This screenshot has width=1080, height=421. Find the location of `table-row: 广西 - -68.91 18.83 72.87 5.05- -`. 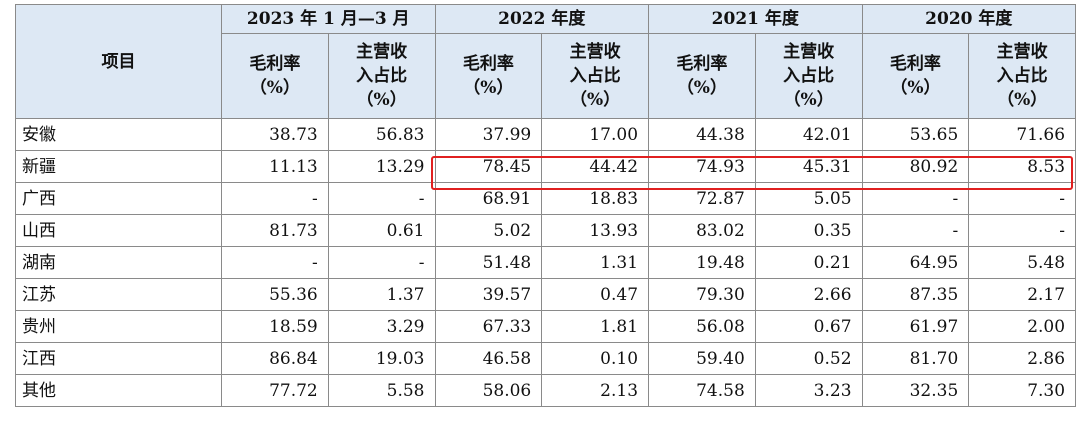

table-row: 广西 - -68.91 18.83 72.87 5.05- - is located at coordinates (546, 198).